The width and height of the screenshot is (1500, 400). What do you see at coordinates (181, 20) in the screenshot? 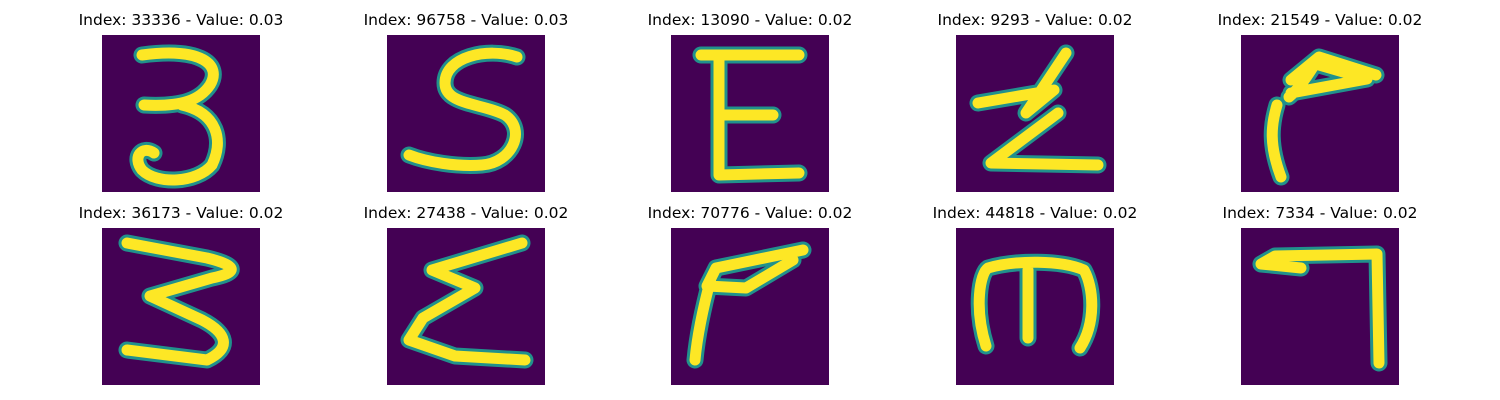
I see `panel-title: Index: 33336 - Value: 0.03` at bounding box center [181, 20].